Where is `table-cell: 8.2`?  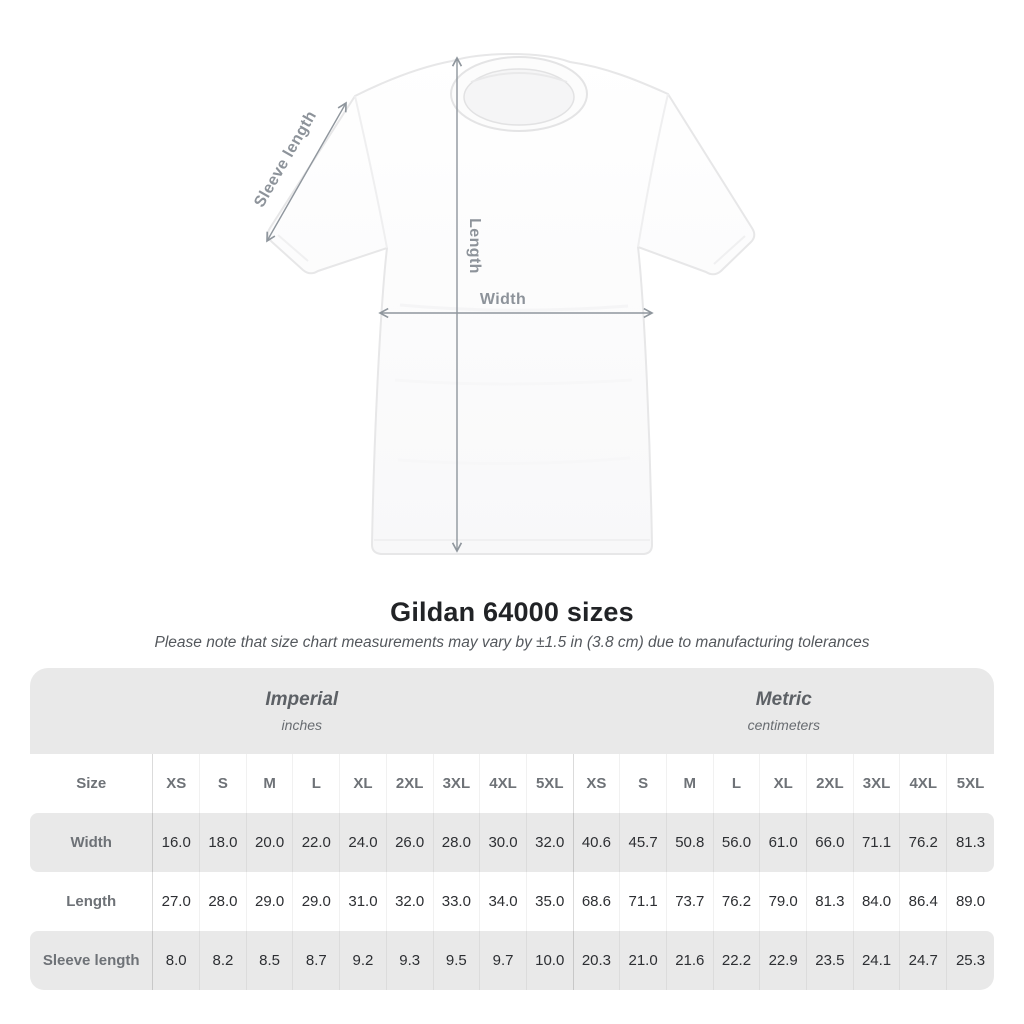 table-cell: 8.2 is located at coordinates (223, 960).